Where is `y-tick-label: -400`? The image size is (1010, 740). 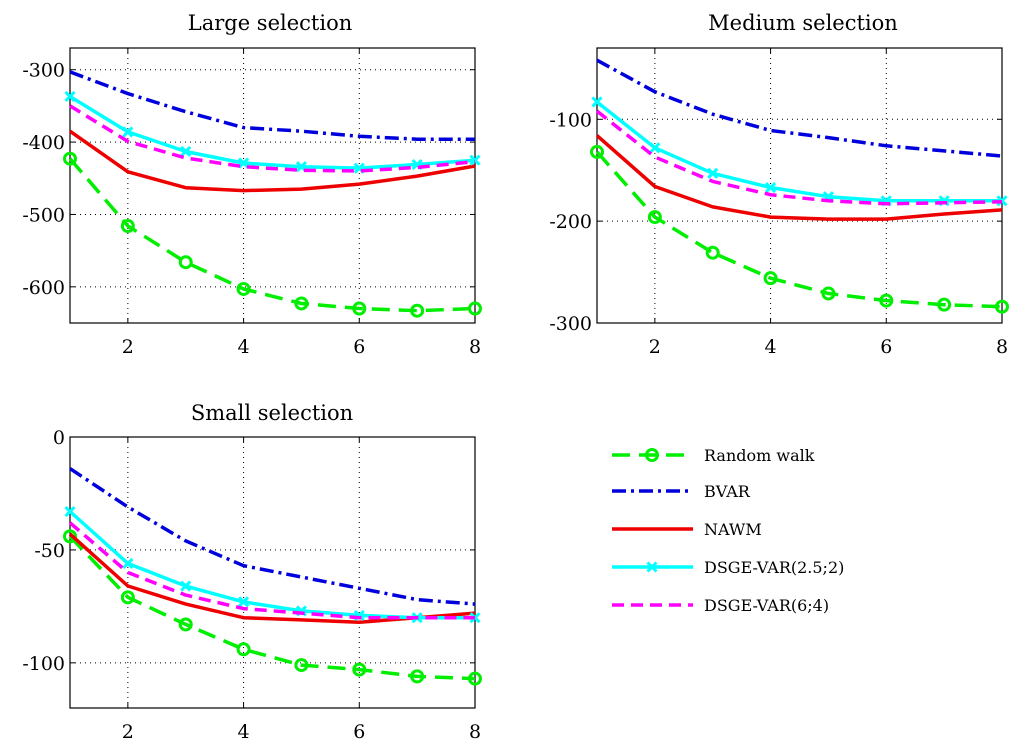 y-tick-label: -400 is located at coordinates (43, 143).